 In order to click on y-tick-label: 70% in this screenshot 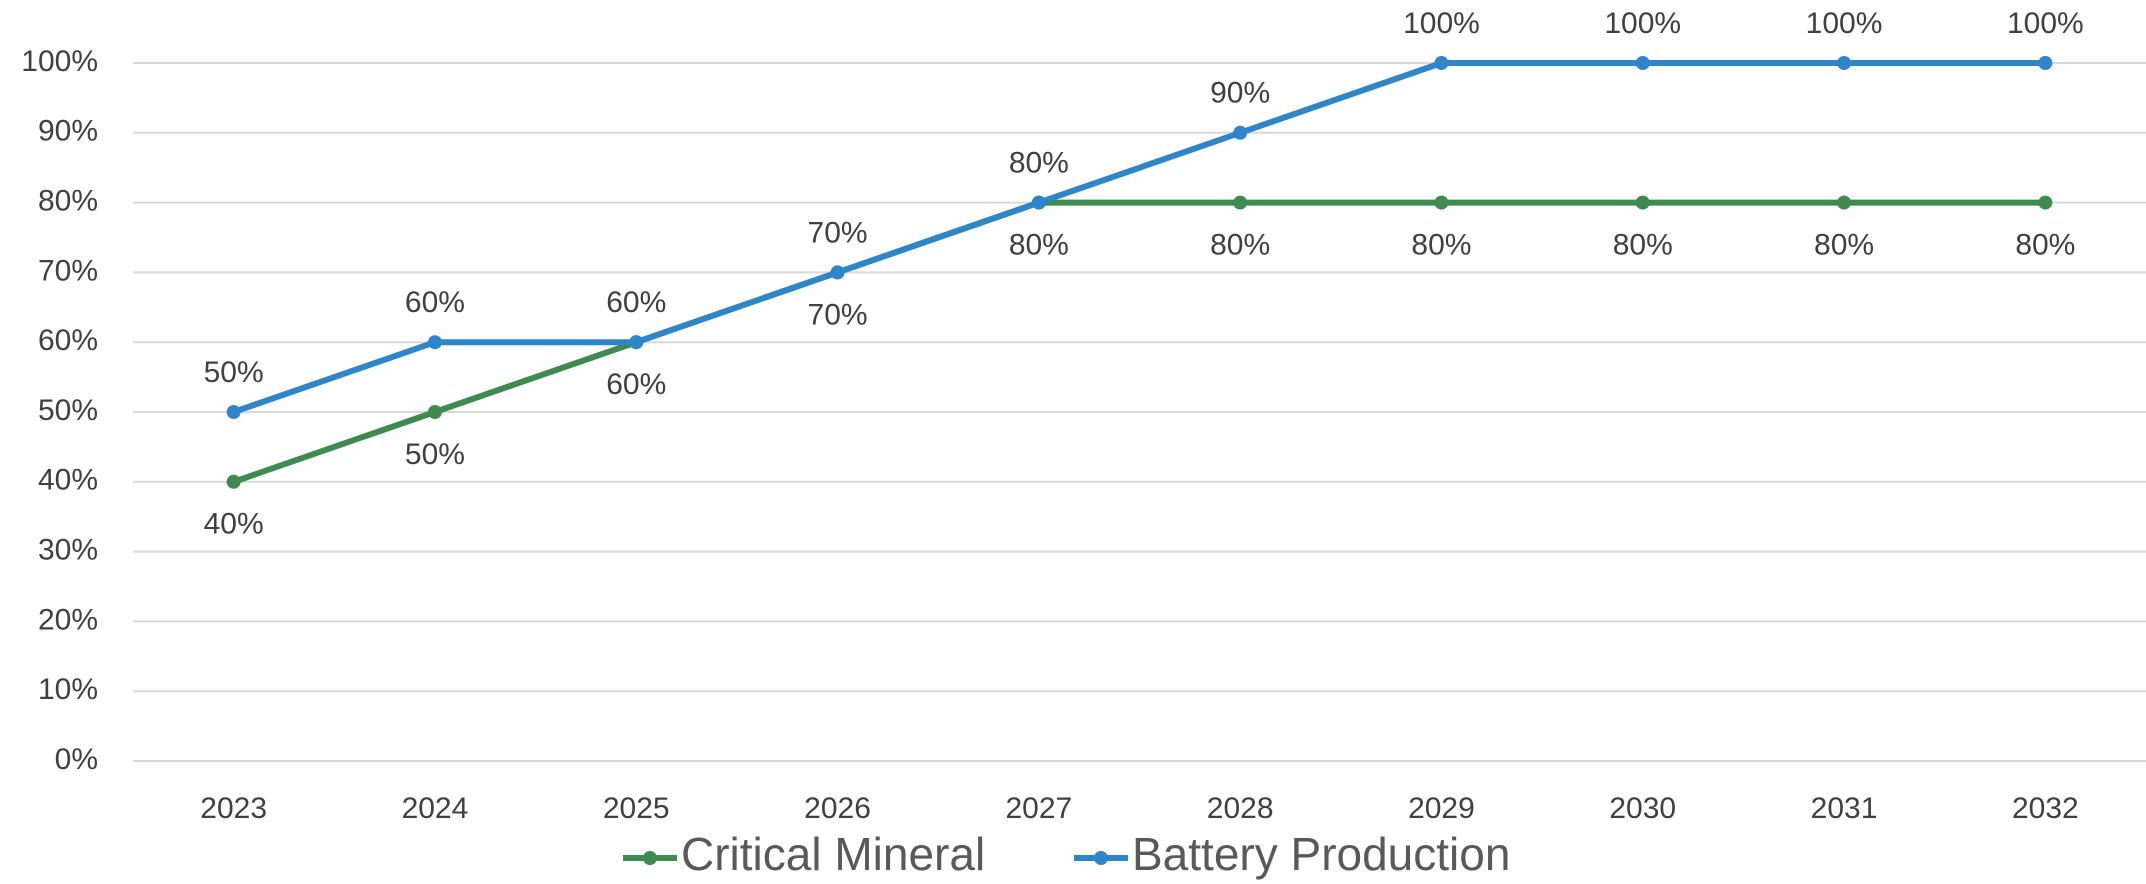, I will do `click(68, 270)`.